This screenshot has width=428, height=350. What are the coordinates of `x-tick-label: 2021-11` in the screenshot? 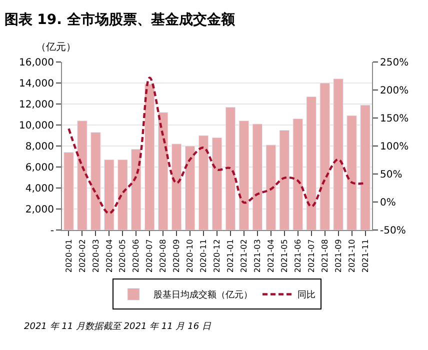 It's located at (365, 256).